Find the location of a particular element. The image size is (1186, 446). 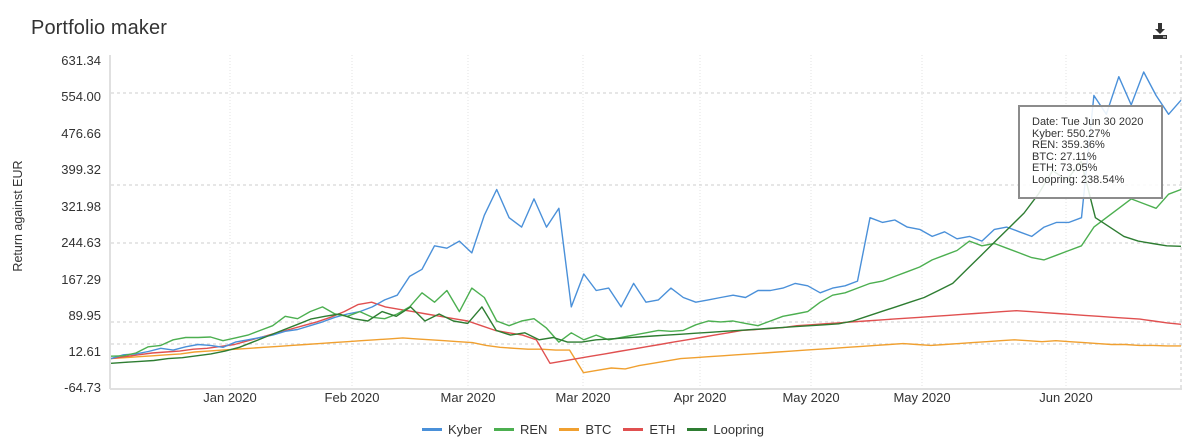

legend-item-btc: BTC is located at coordinates (585, 429).